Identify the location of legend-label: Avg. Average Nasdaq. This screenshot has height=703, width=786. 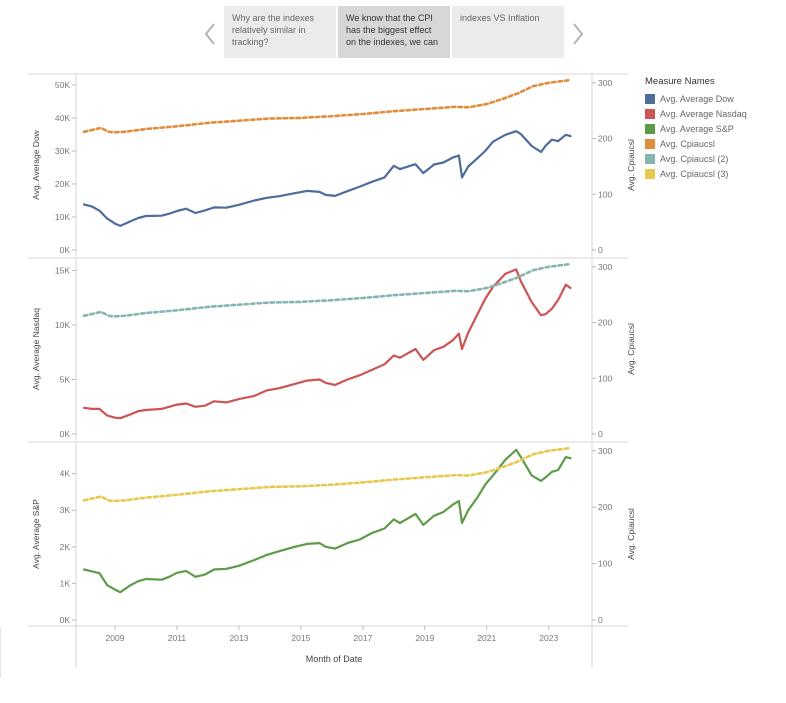
(703, 113).